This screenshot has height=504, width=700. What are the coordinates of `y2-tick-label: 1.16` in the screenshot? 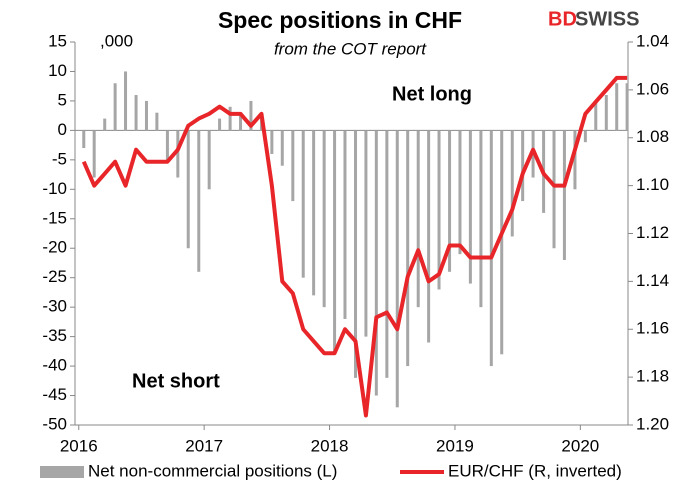 It's located at (652, 328).